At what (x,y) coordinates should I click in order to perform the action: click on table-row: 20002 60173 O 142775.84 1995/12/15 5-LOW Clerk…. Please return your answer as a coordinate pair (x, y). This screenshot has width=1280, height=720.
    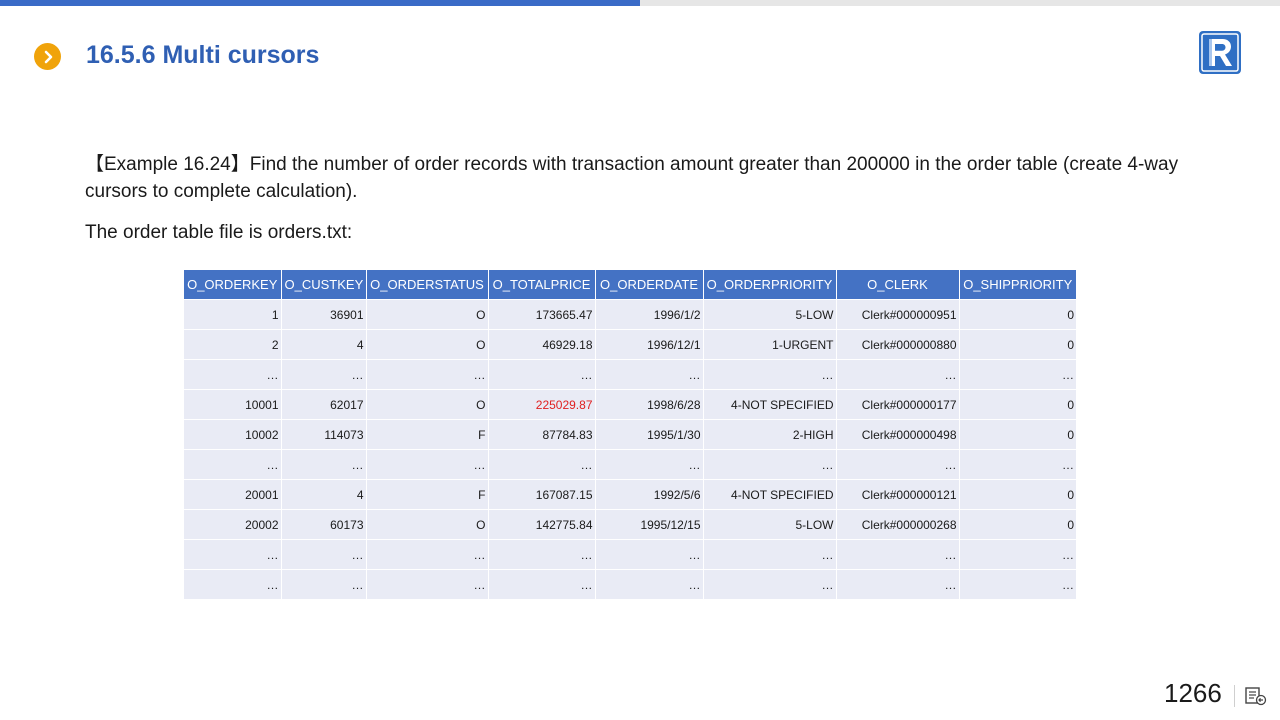
    Looking at the image, I should click on (630, 524).